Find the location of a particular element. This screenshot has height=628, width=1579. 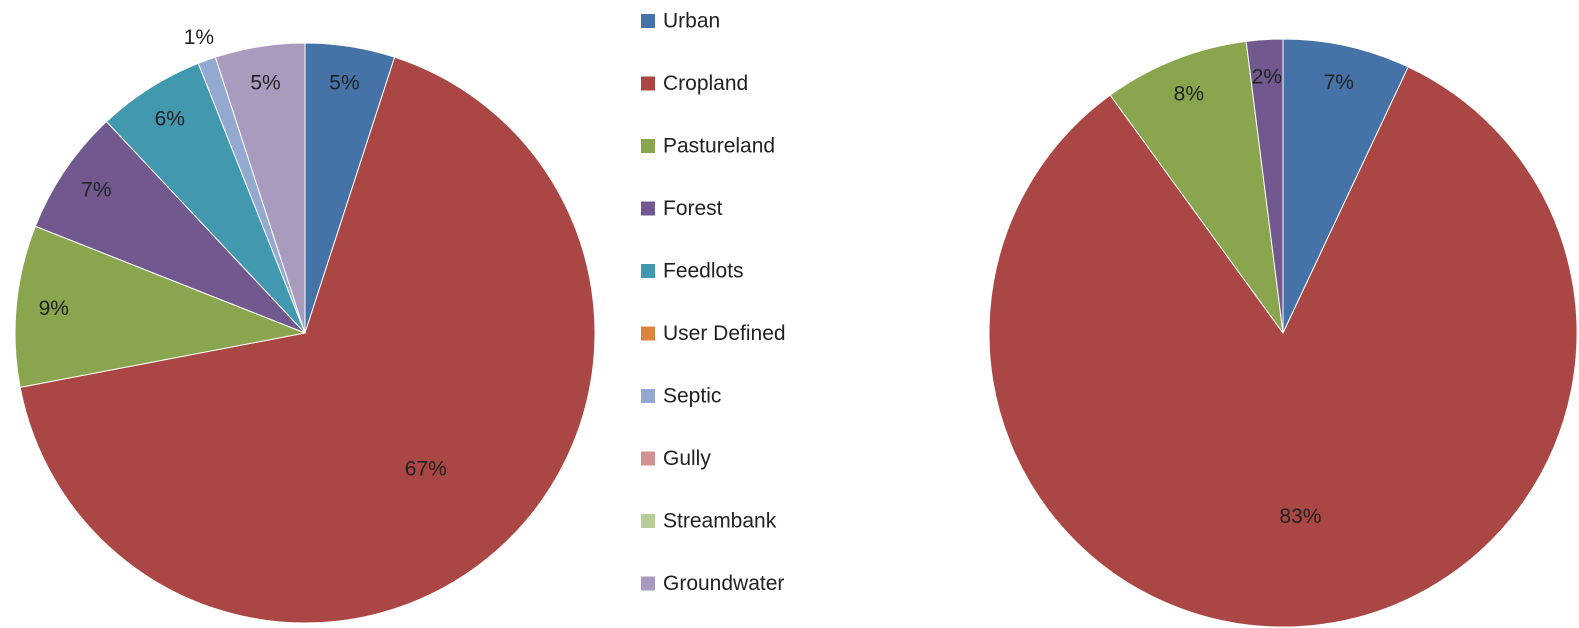

legend-label: Cropland is located at coordinates (705, 83).